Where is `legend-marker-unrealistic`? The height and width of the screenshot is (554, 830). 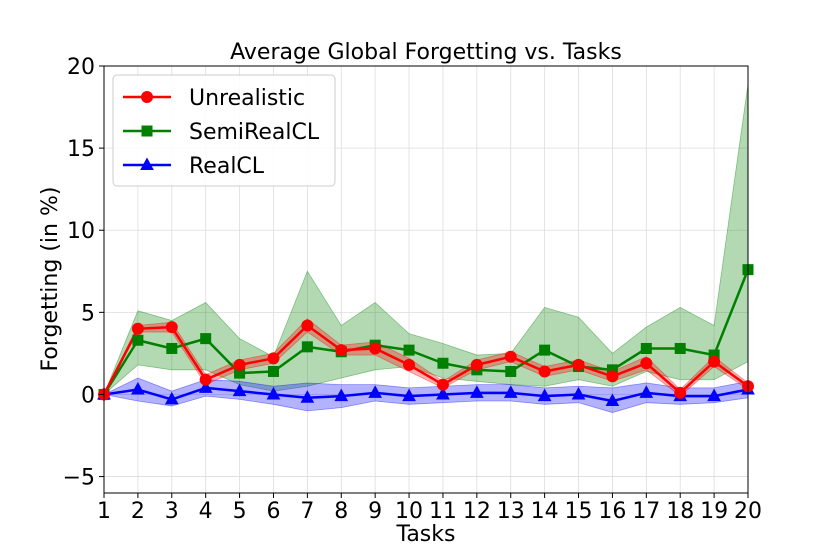 legend-marker-unrealistic is located at coordinates (147, 97).